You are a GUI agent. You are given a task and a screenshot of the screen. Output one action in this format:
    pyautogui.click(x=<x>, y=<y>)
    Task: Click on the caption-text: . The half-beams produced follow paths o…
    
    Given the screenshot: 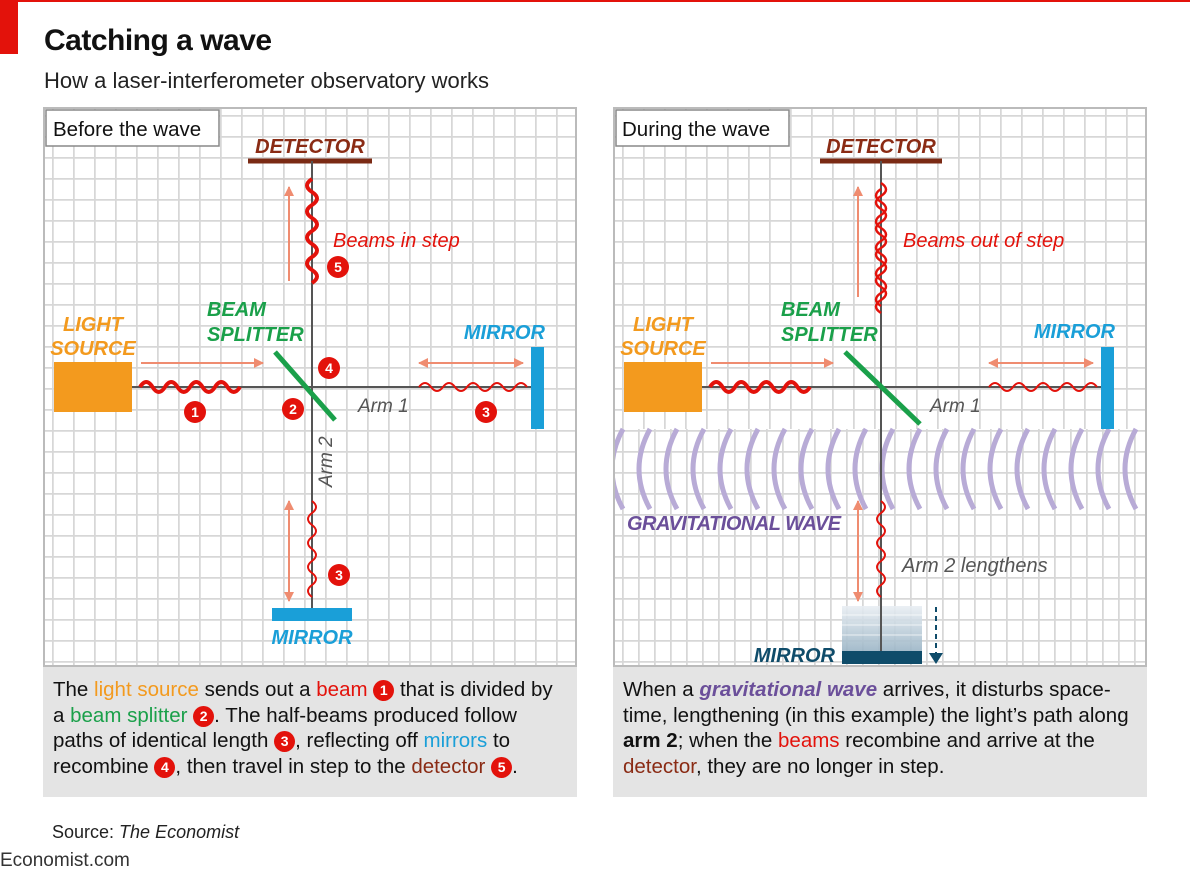 What is the action you would take?
    pyautogui.click(x=285, y=728)
    